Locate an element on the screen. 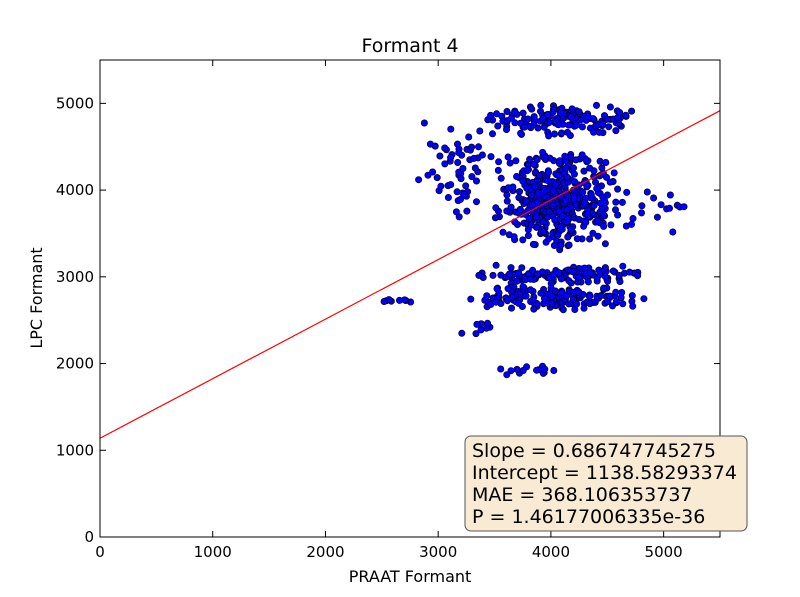  stats-box-background is located at coordinates (606, 483).